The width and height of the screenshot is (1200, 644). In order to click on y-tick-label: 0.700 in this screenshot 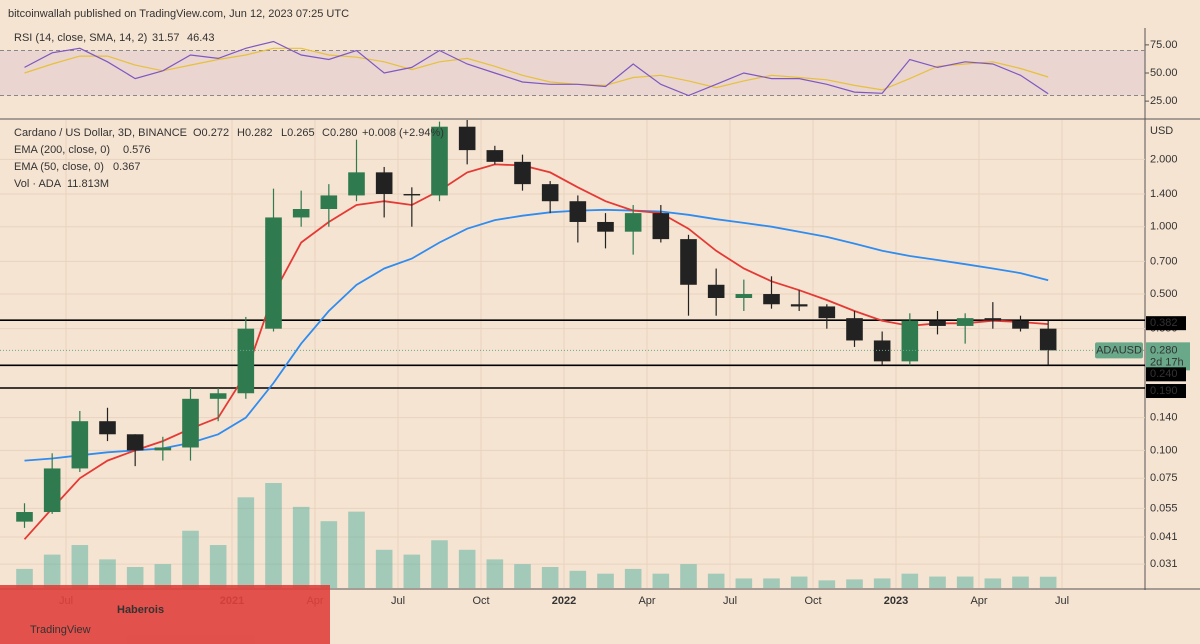, I will do `click(1164, 261)`.